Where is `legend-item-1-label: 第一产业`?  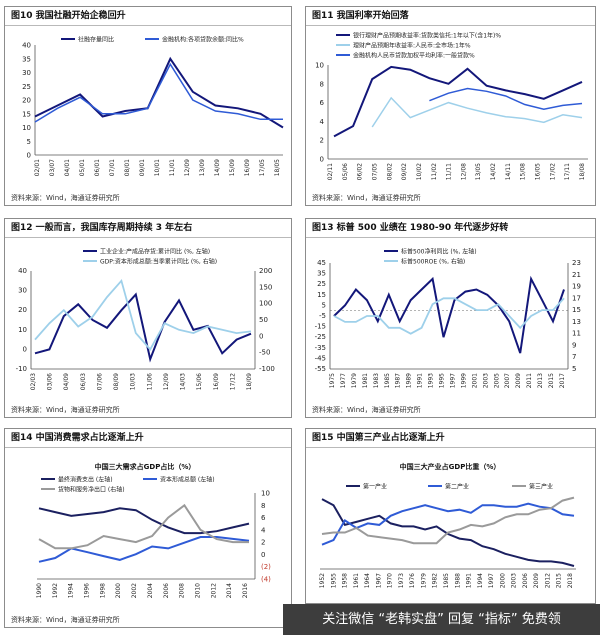 legend-item-1-label: 第一产业 is located at coordinates (375, 487).